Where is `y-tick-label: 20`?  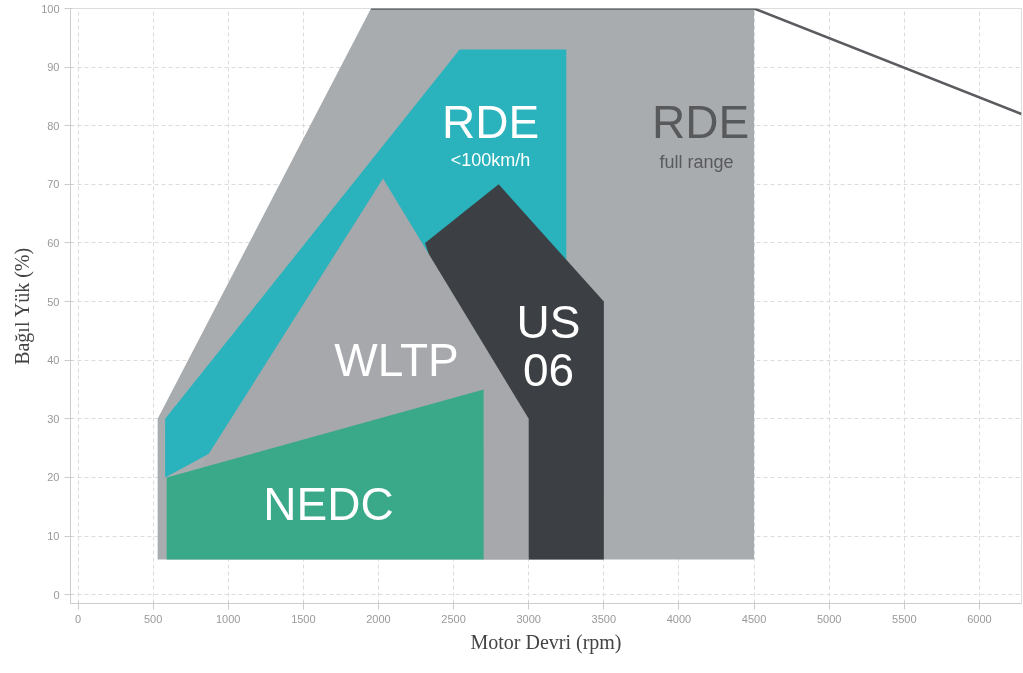 y-tick-label: 20 is located at coordinates (53, 477).